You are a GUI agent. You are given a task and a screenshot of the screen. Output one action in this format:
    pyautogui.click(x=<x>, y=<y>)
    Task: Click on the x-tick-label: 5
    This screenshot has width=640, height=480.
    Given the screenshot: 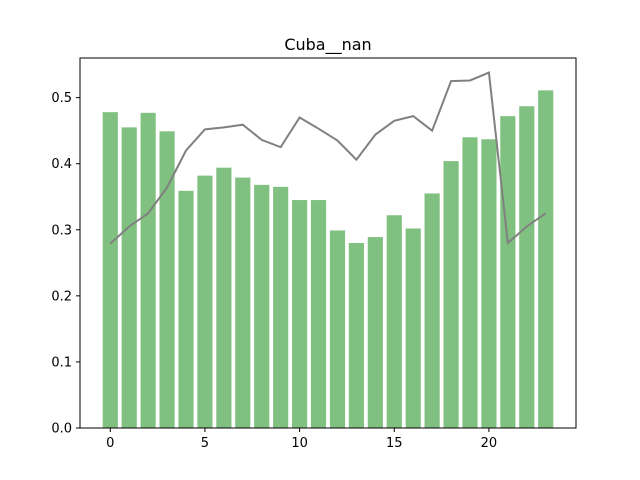 What is the action you would take?
    pyautogui.click(x=205, y=443)
    